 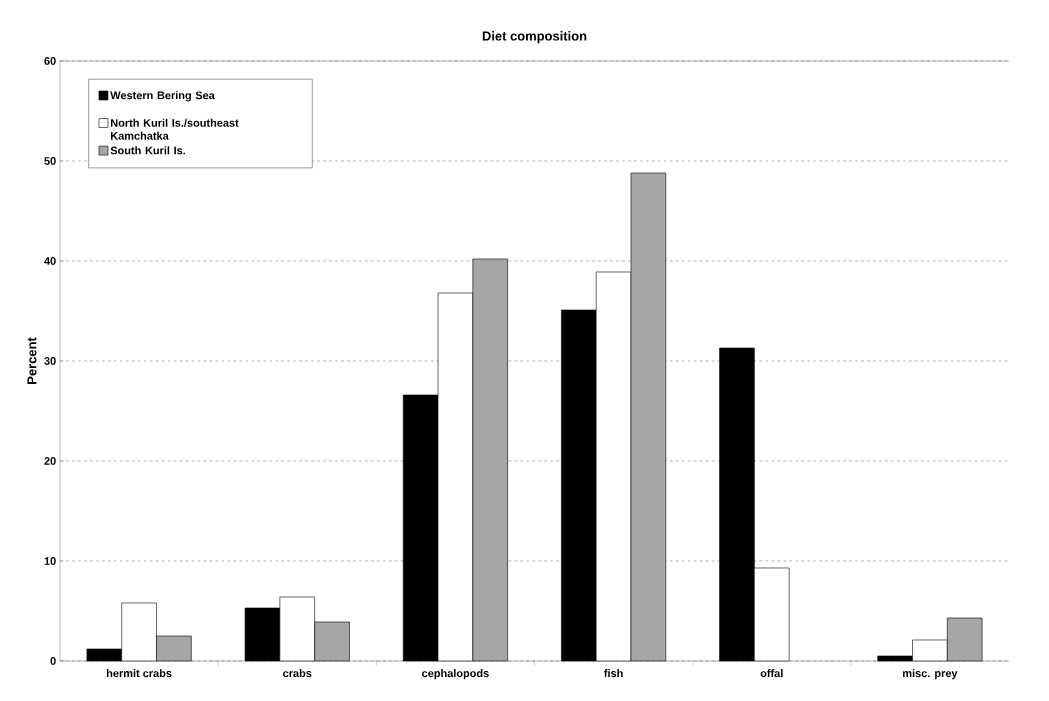 What do you see at coordinates (175, 129) in the screenshot?
I see `legend-label: North Kuril Is./southeast Kamchatka` at bounding box center [175, 129].